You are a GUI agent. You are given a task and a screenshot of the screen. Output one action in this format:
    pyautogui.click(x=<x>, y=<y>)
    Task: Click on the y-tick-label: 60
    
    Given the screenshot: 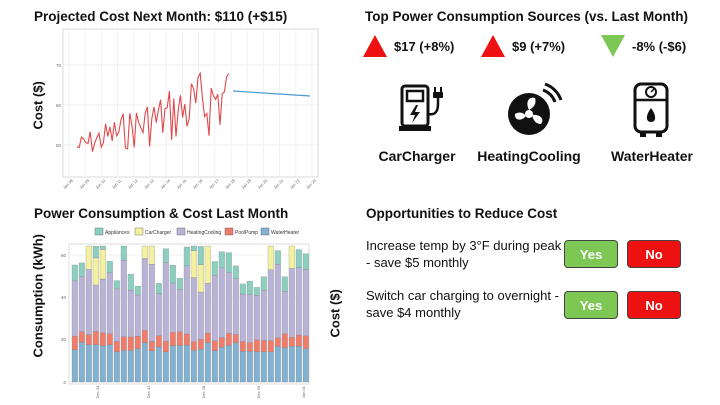 What is the action you would take?
    pyautogui.click(x=64, y=255)
    